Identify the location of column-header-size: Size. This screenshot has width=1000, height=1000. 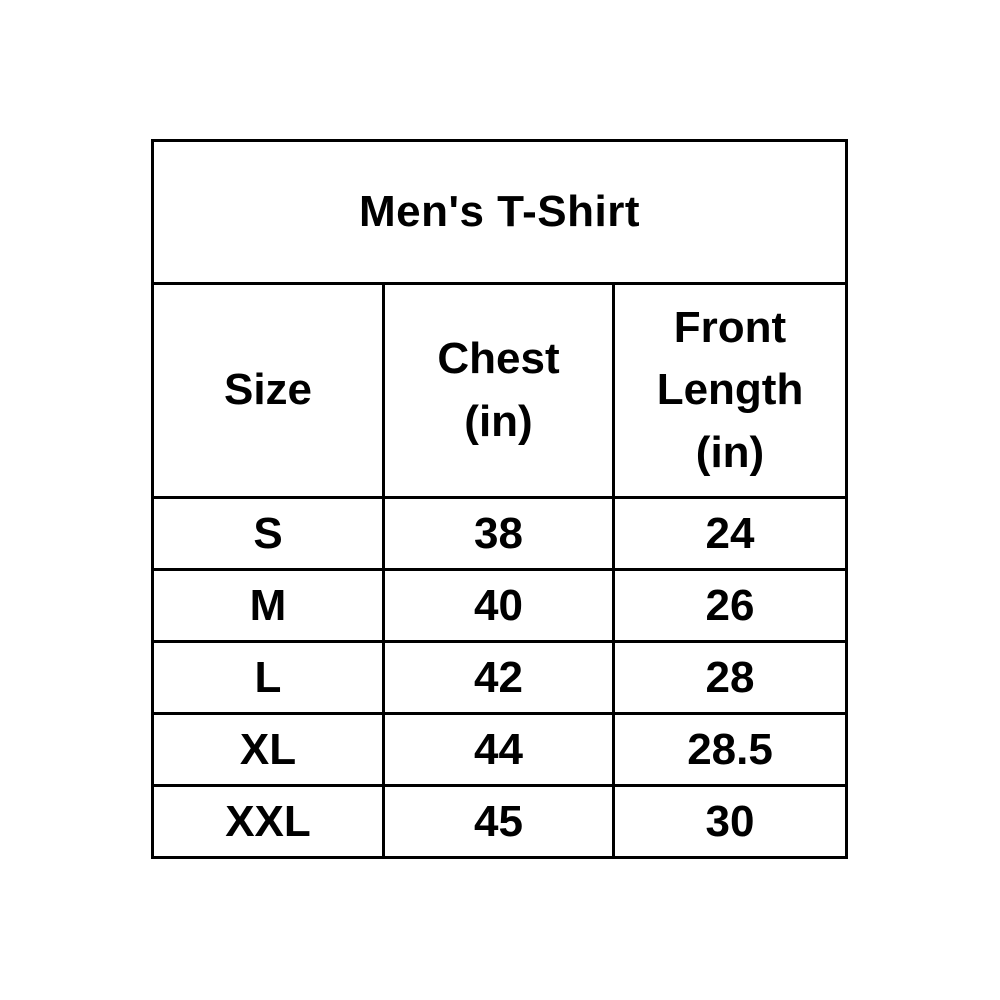
(268, 390).